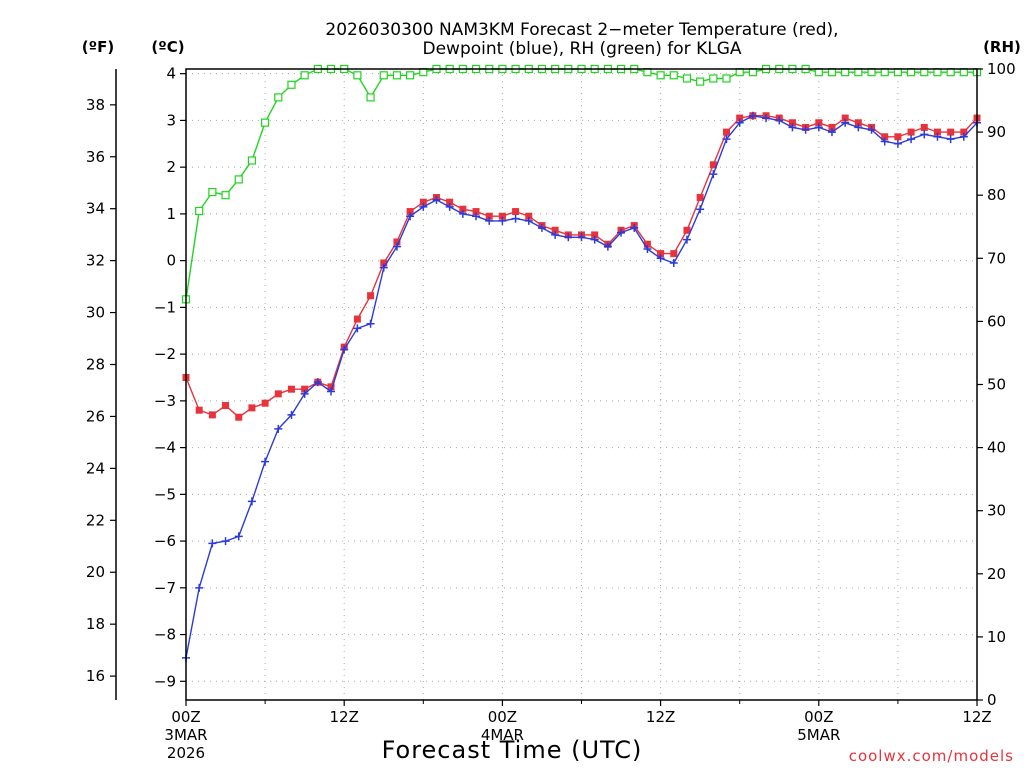  Describe the element at coordinates (171, 74) in the screenshot. I see `celsius-tick-label: 4` at that location.